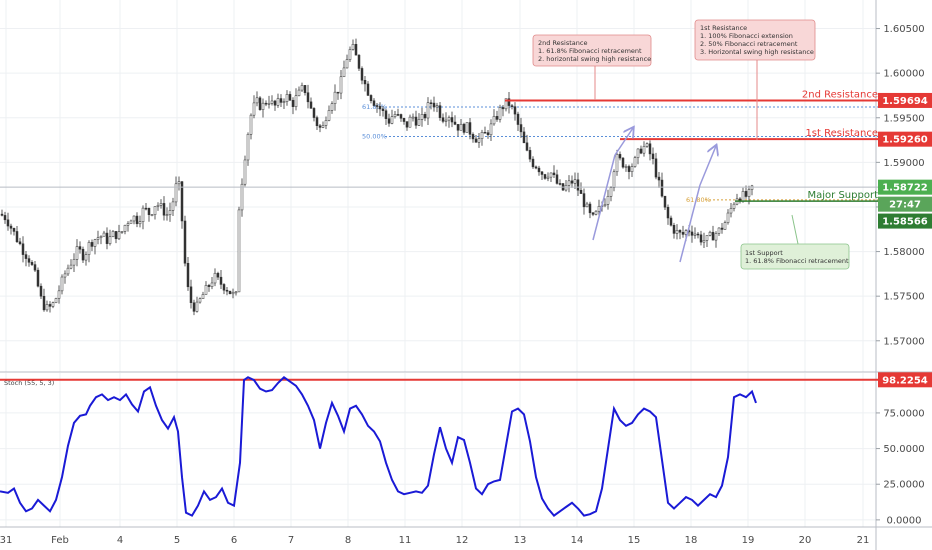 This screenshot has width=932, height=550. Describe the element at coordinates (903, 449) in the screenshot. I see `oscillator-tick-label: 50.0000` at that location.